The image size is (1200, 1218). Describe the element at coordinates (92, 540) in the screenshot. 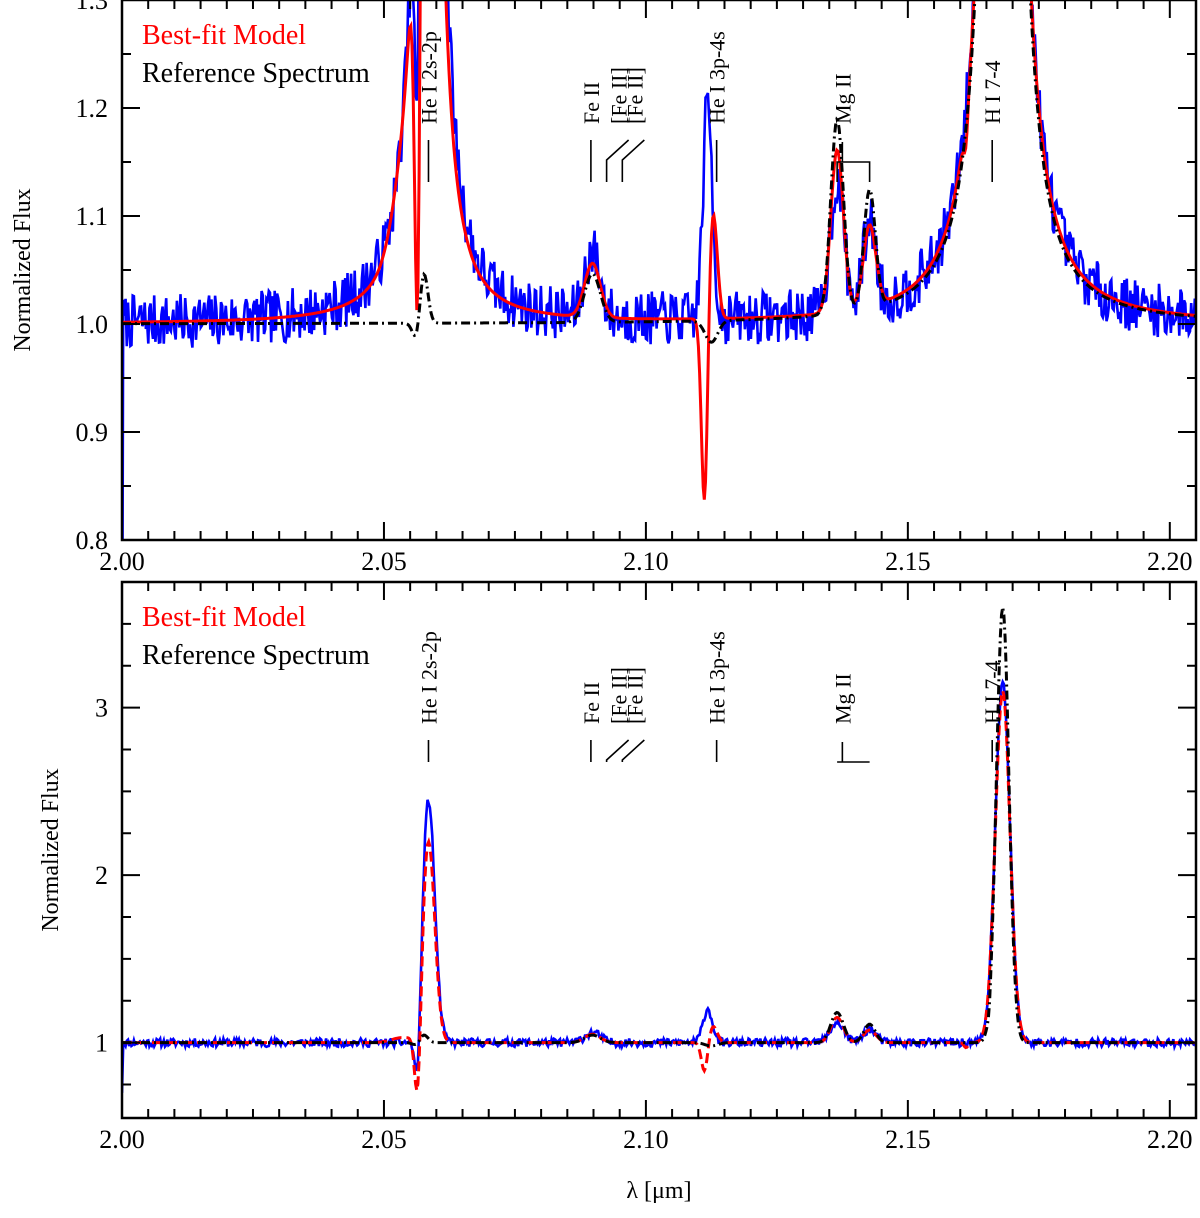

I see `y-tick-label: 0.8` at that location.